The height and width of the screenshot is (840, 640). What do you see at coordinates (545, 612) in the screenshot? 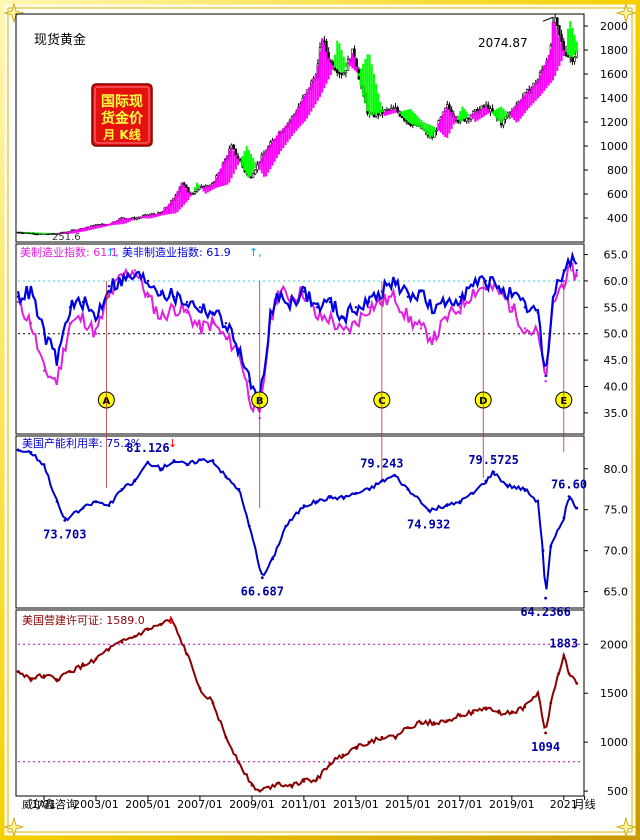
I see `data-annotation: 64.2366` at bounding box center [545, 612].